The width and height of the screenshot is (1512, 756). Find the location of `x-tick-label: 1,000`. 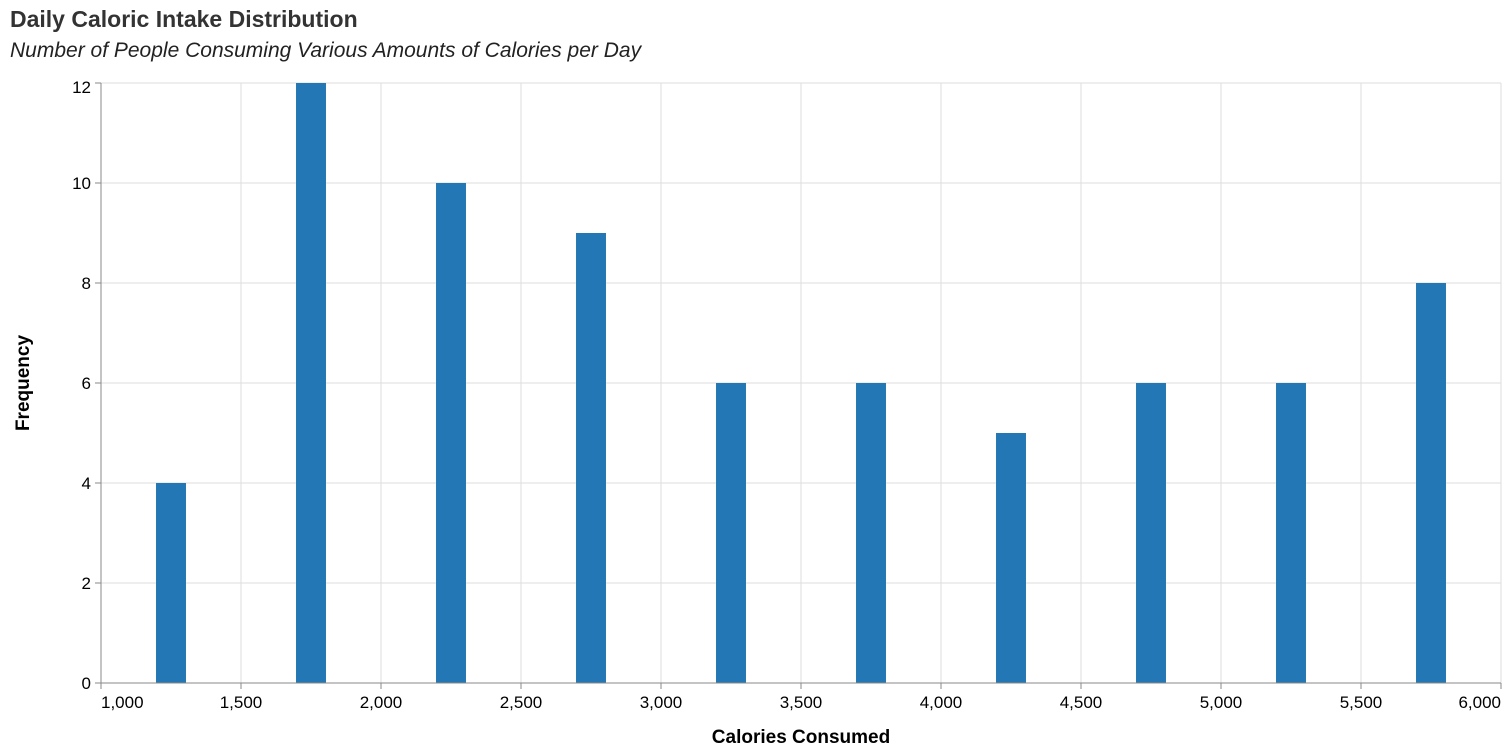

x-tick-label: 1,000 is located at coordinates (122, 702).